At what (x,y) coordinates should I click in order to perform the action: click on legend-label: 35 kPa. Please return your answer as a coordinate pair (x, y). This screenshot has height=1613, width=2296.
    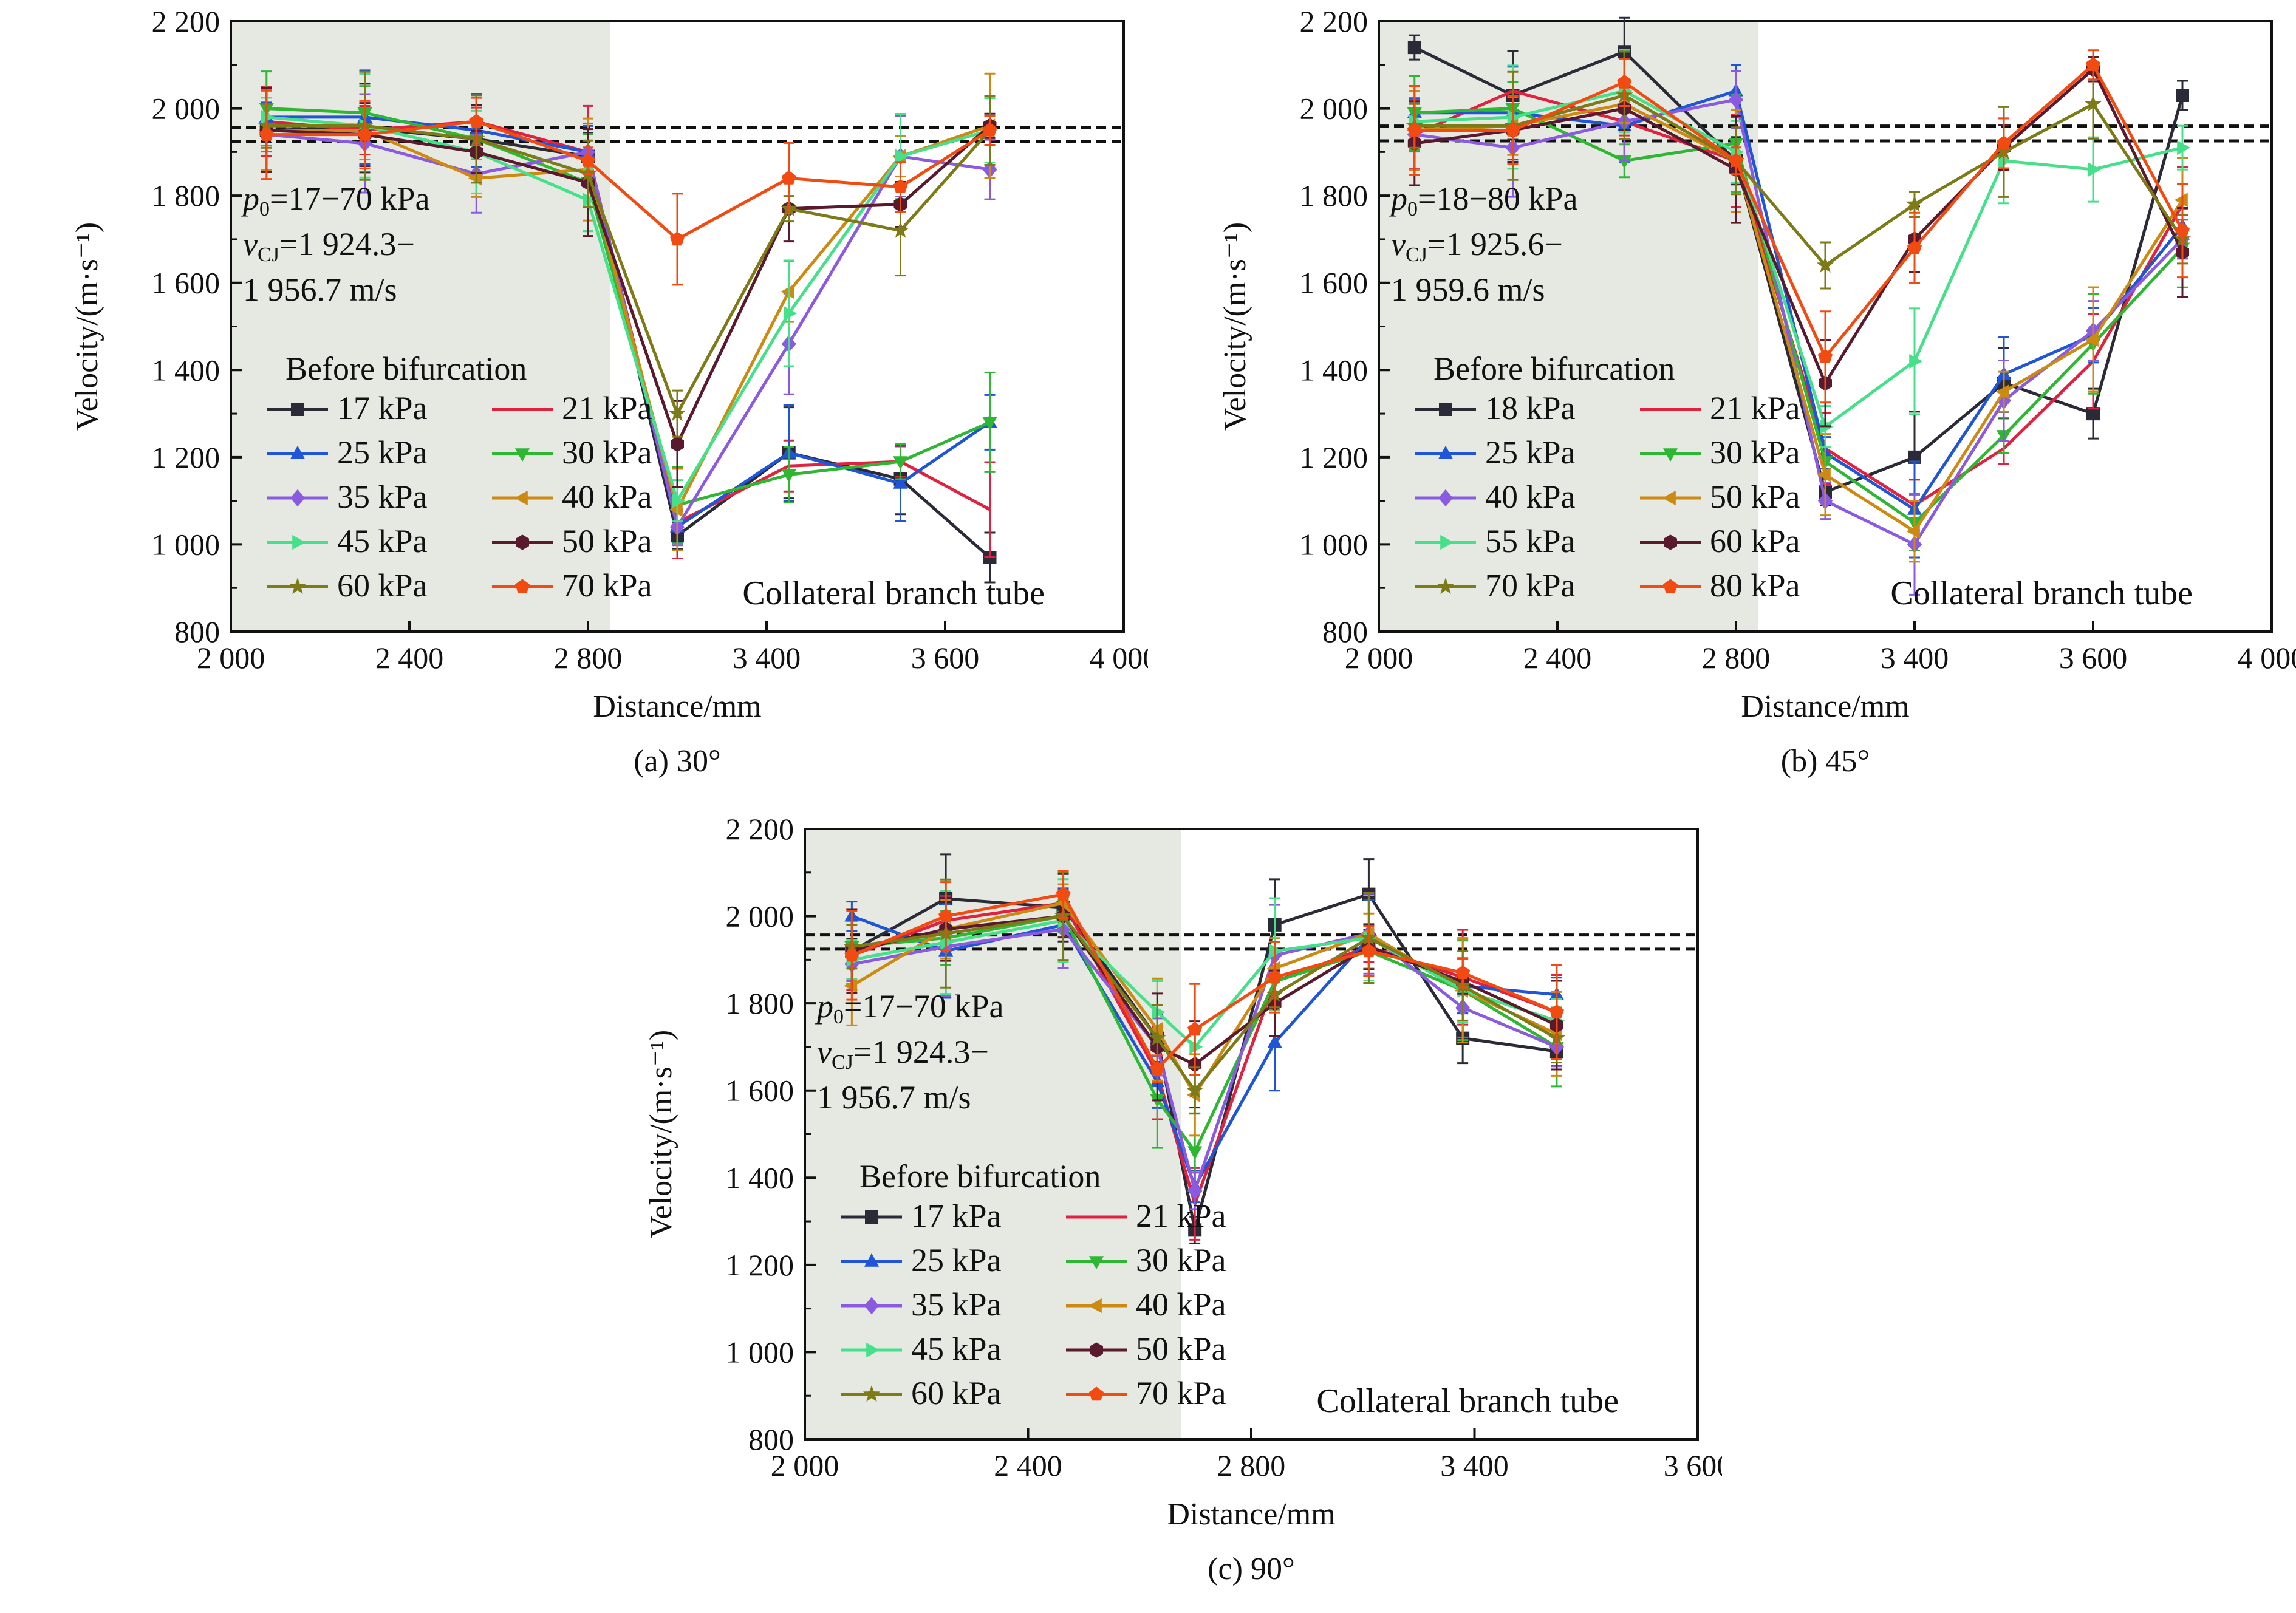
    Looking at the image, I should click on (382, 497).